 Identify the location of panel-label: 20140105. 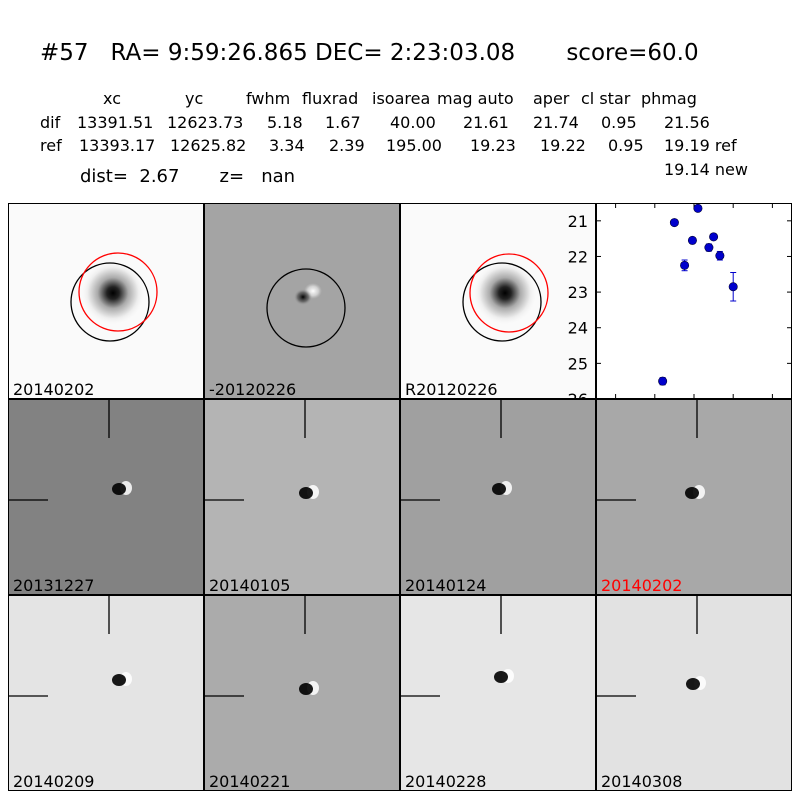
(250, 585).